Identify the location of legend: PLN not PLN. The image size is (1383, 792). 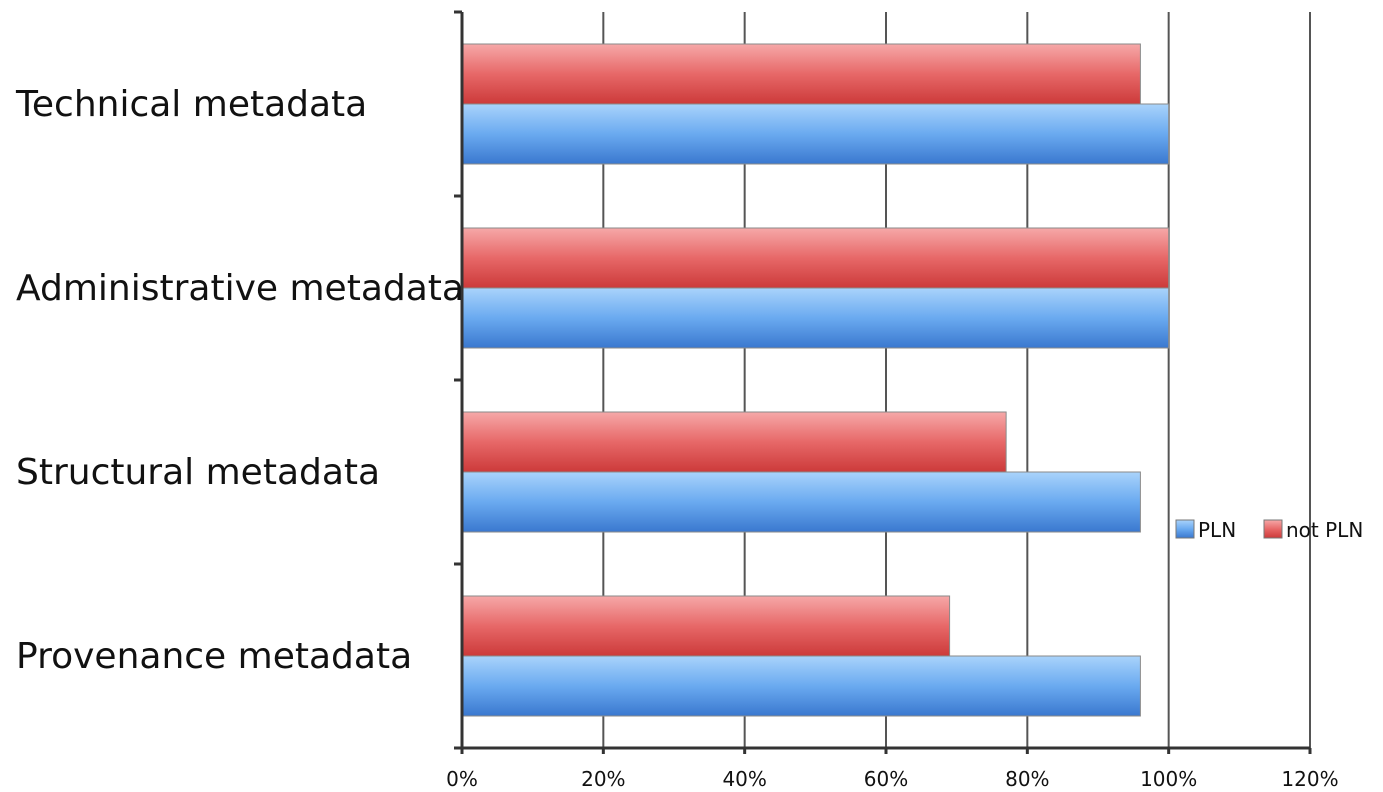
(1269, 530).